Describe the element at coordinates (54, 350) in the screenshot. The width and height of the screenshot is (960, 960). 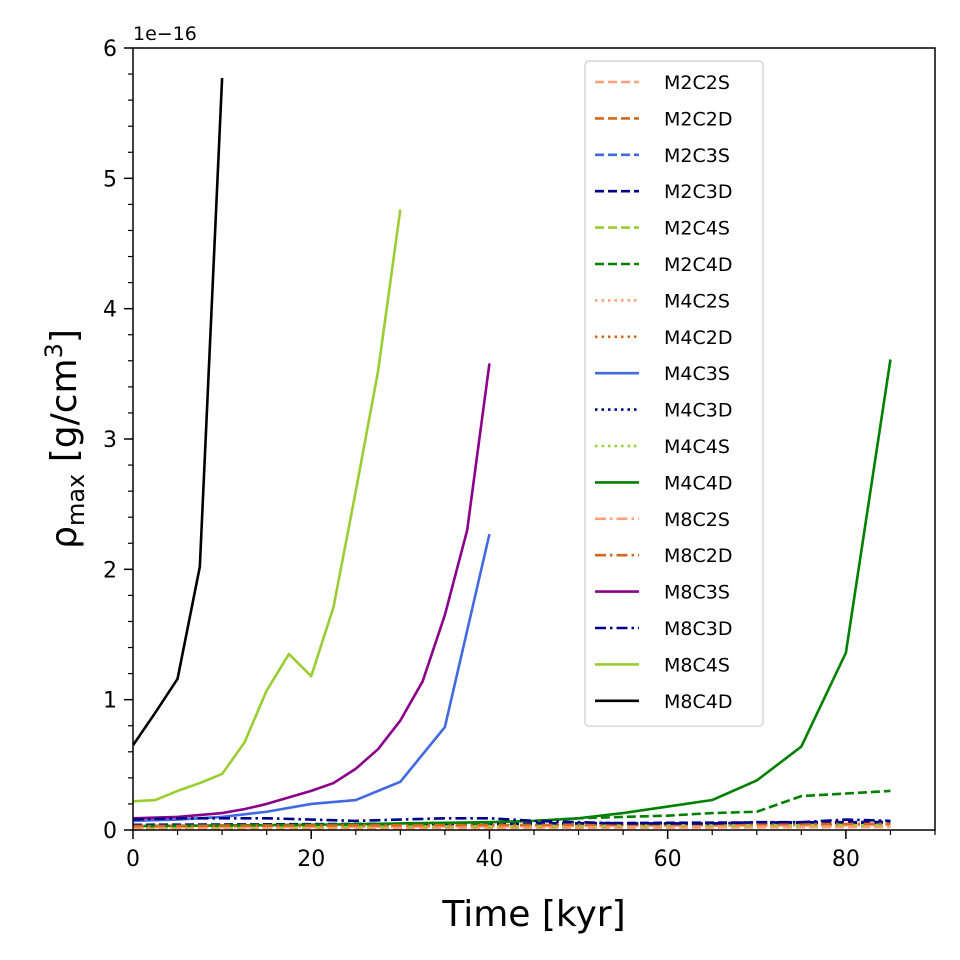
I see `y-axis-label-sup: 3` at that location.